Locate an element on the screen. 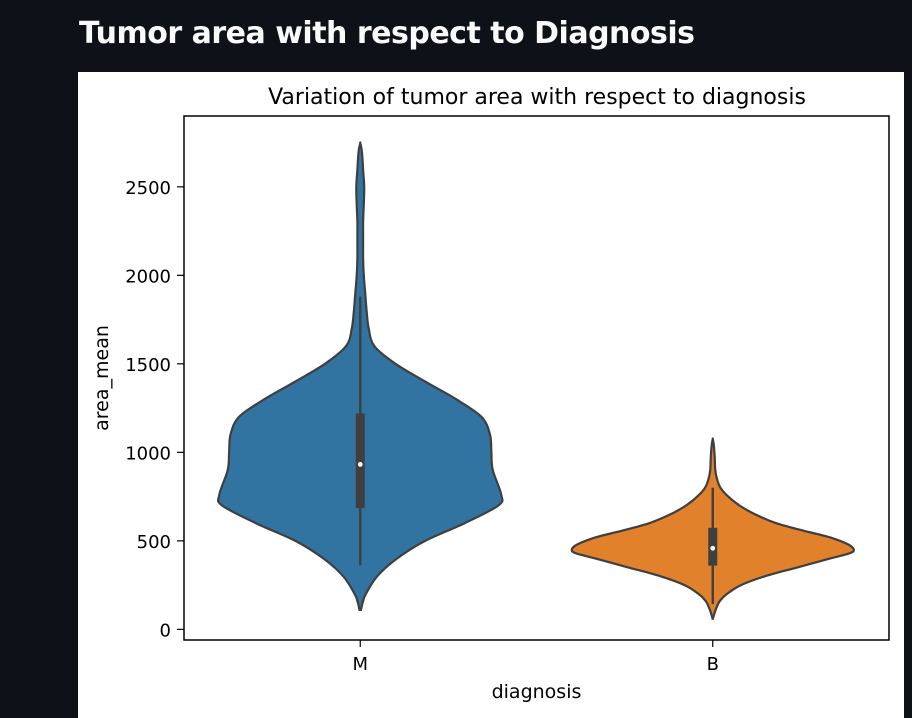 The width and height of the screenshot is (912, 718). y-axis-label: area_mean is located at coordinates (102, 378).